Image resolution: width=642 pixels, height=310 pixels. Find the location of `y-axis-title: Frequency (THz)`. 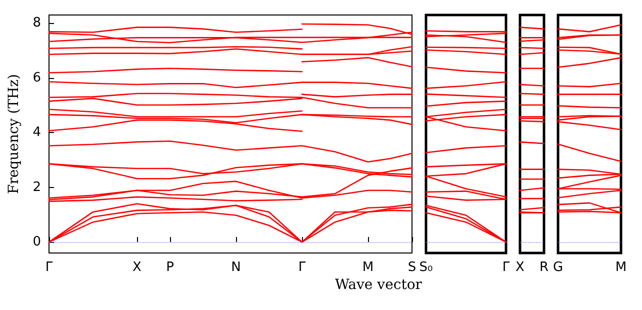

y-axis-title: Frequency (THz) is located at coordinates (14, 134).